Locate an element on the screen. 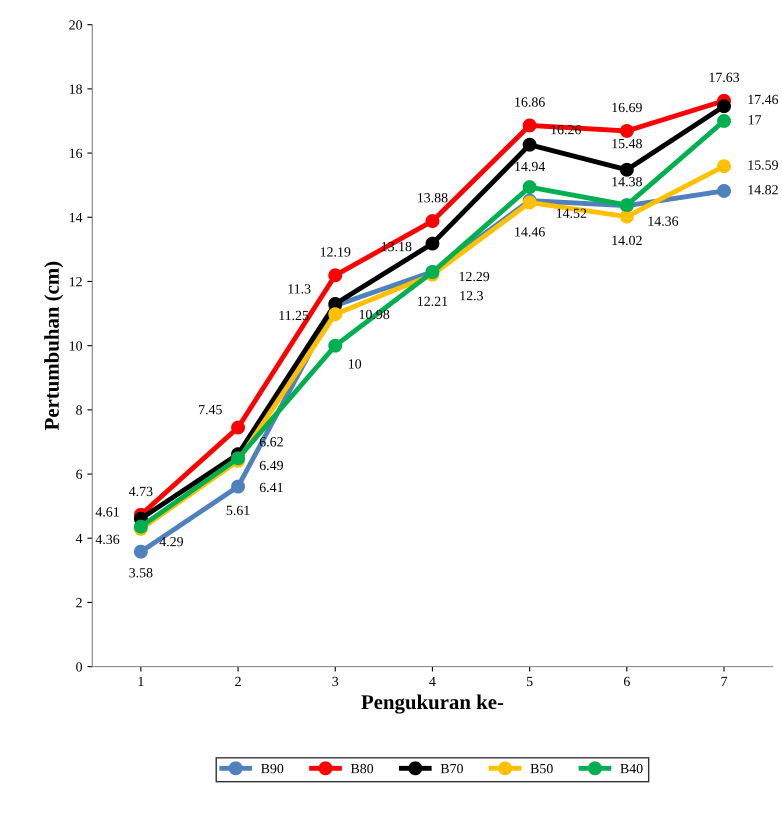  data-label: 12.19 is located at coordinates (335, 252).